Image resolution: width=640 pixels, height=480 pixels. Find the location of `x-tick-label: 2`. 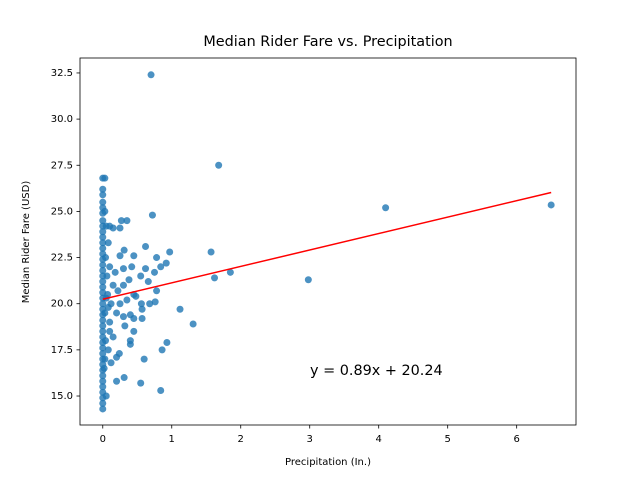

x-tick-label: 2 is located at coordinates (241, 439).